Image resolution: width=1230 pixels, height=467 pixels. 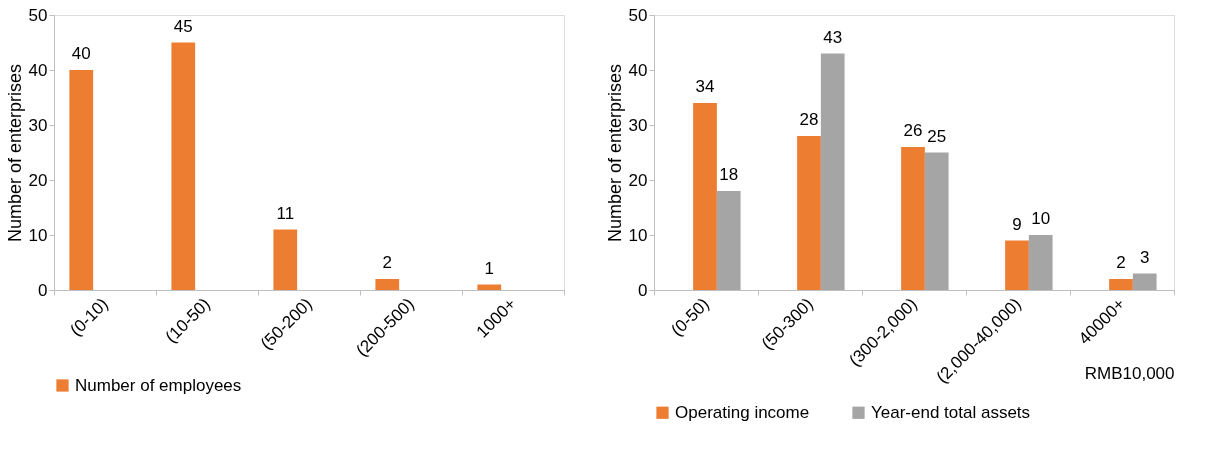 What do you see at coordinates (1144, 257) in the screenshot?
I see `data-label: 3` at bounding box center [1144, 257].